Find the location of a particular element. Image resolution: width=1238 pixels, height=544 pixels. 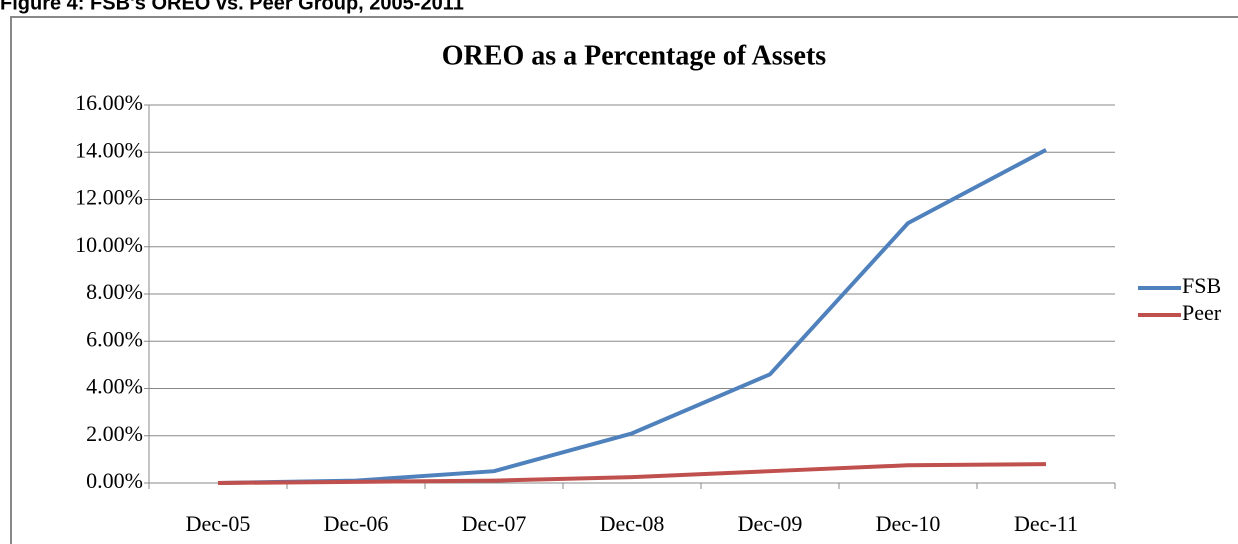

y-tick-label: 16.00% is located at coordinates (109, 102).